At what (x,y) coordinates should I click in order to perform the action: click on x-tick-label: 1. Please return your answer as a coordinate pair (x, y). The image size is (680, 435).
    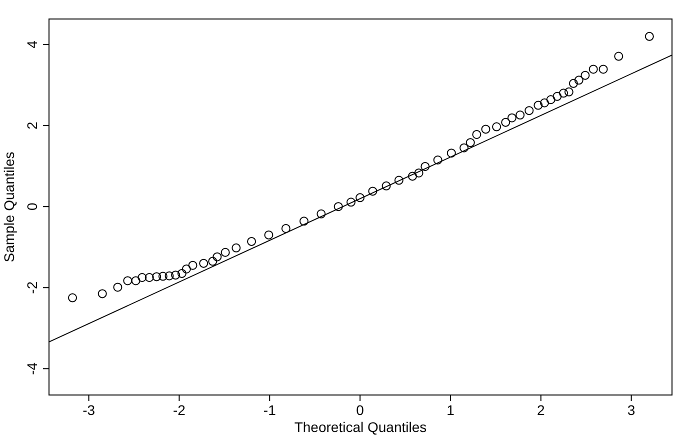
    Looking at the image, I should click on (450, 410).